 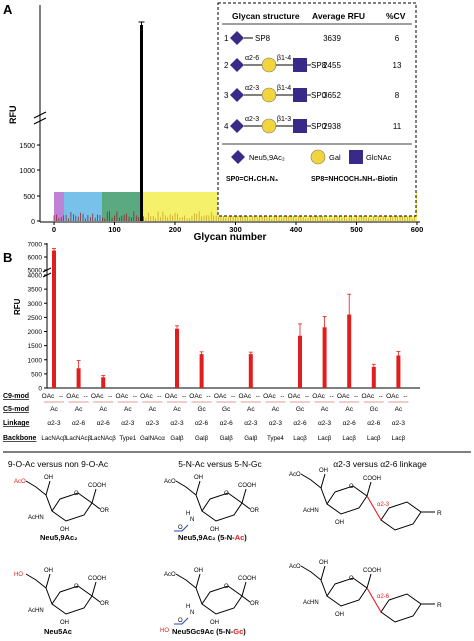 What do you see at coordinates (209, 631) in the screenshot?
I see `caption-neu5gc9ac-ngc: Neu5Gc9Ac (5-N-Gc)` at bounding box center [209, 631].